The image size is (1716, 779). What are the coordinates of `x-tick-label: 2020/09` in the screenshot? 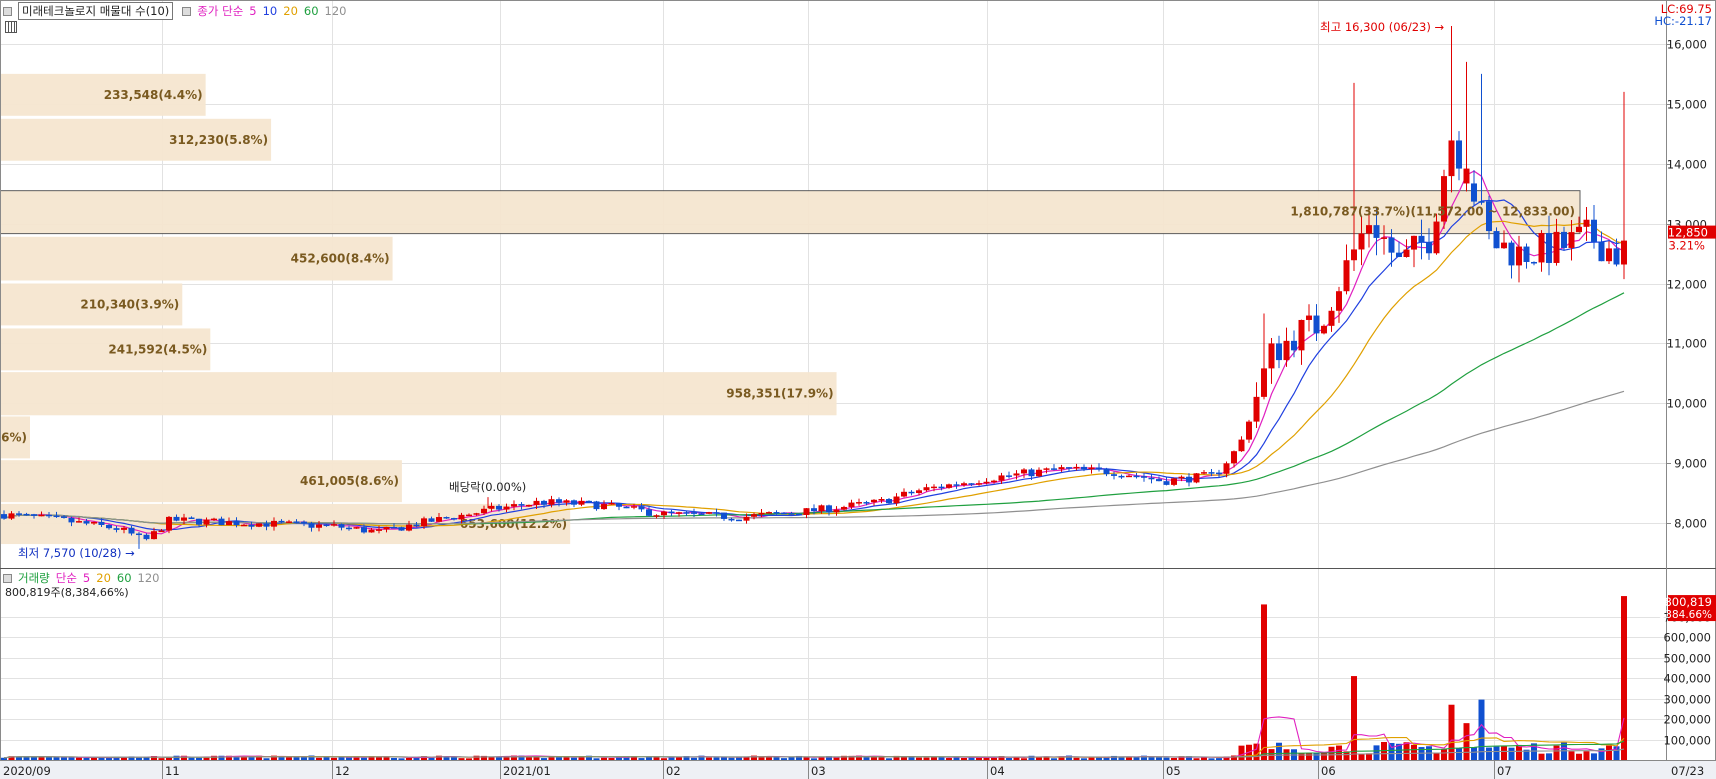 It's located at (27, 771).